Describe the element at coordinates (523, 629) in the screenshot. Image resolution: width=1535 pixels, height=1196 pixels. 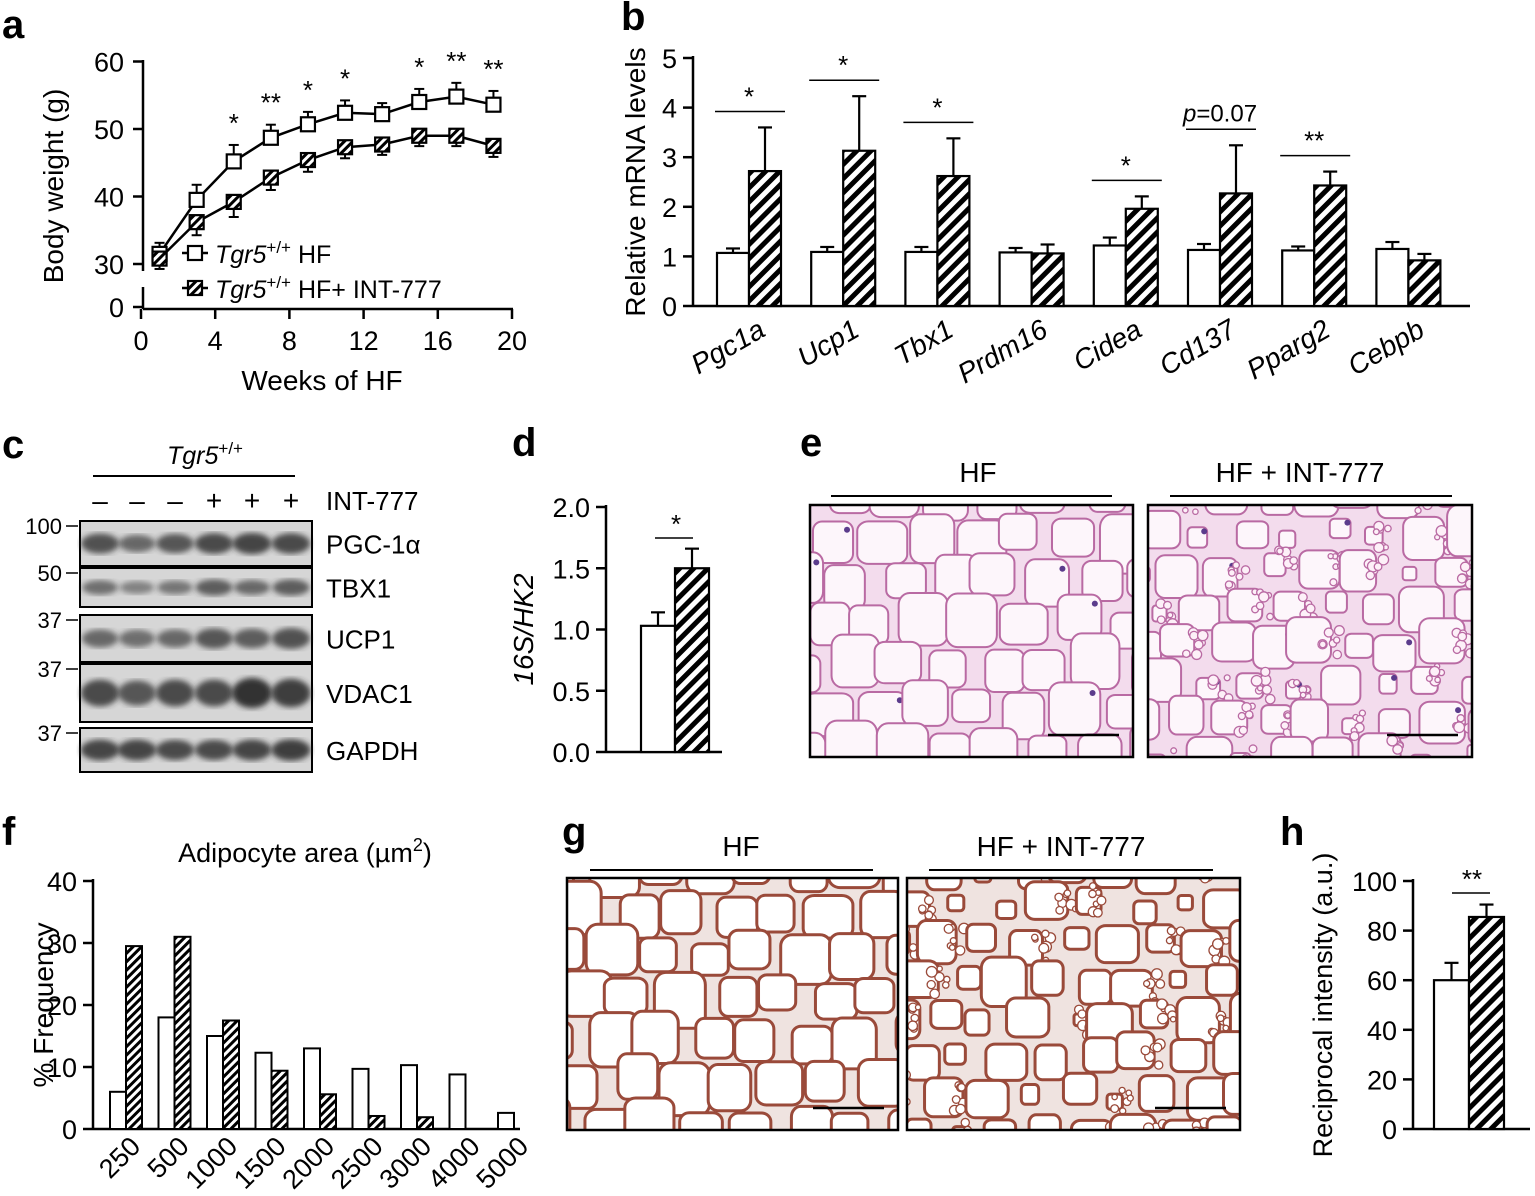
I see `y-axis-label: 16S/HK2` at that location.